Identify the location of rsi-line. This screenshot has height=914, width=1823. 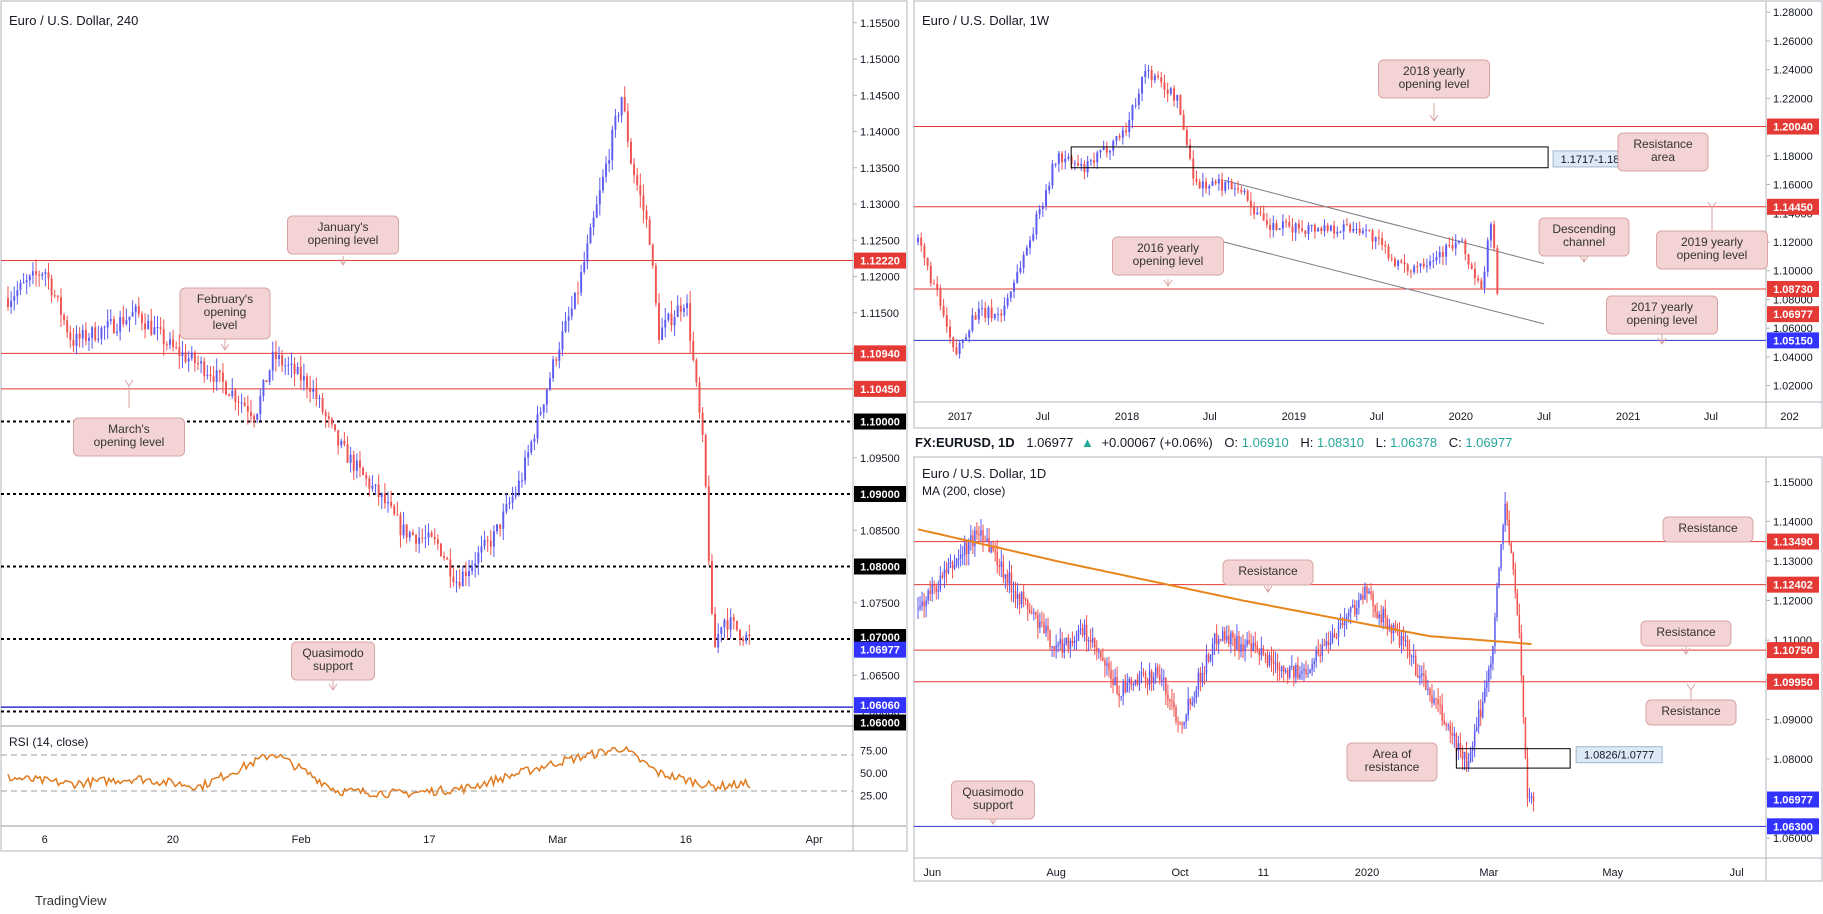
(379, 772).